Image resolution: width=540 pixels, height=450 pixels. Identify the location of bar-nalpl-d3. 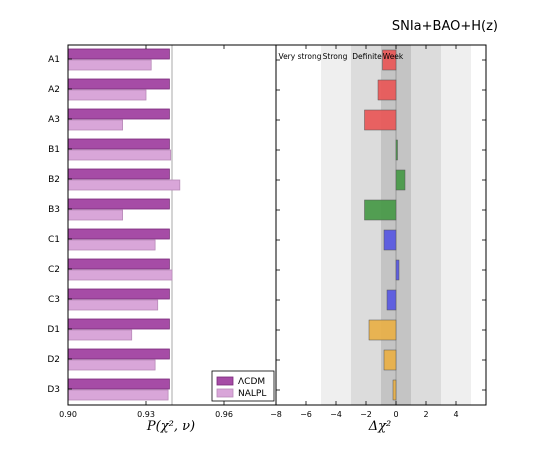
(118, 395).